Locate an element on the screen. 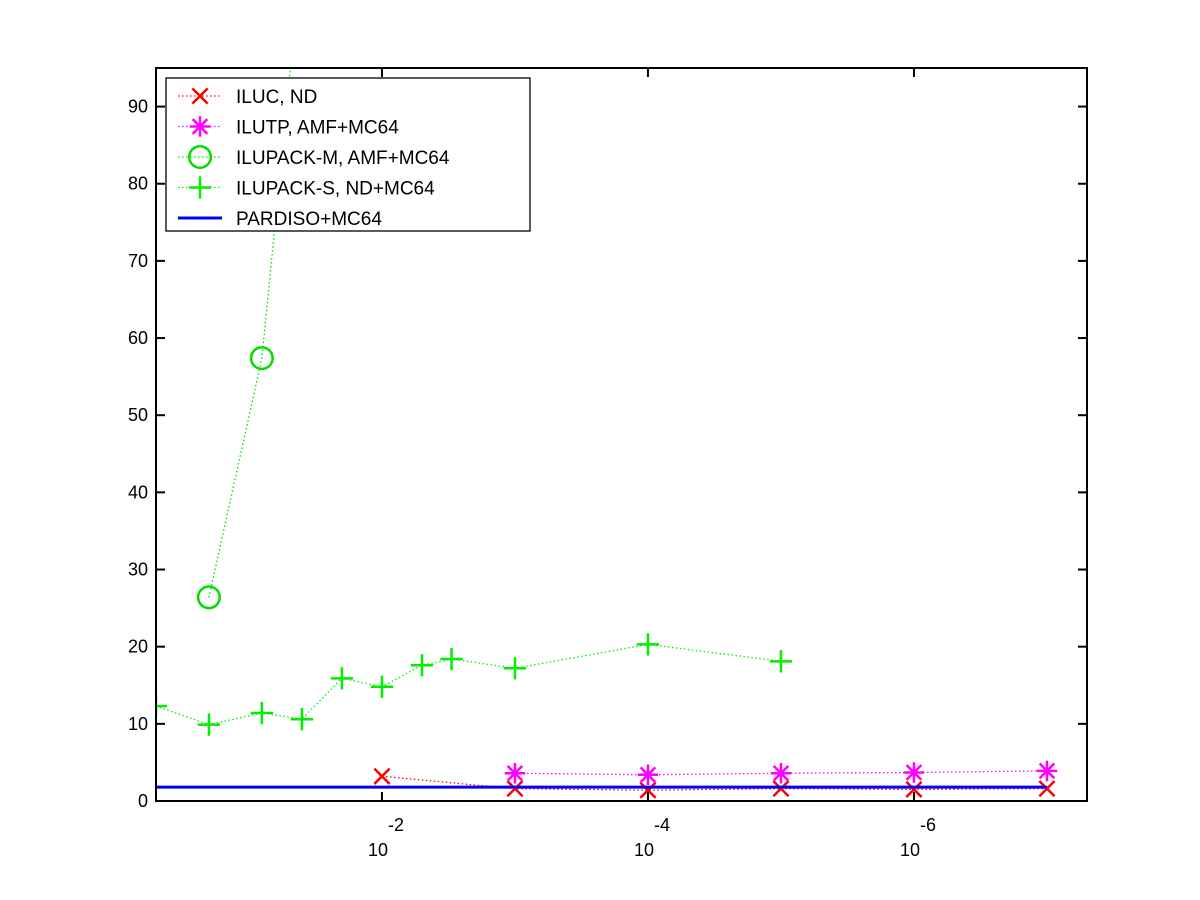 The width and height of the screenshot is (1200, 900). y-tick-label-90: 90 is located at coordinates (138, 107).